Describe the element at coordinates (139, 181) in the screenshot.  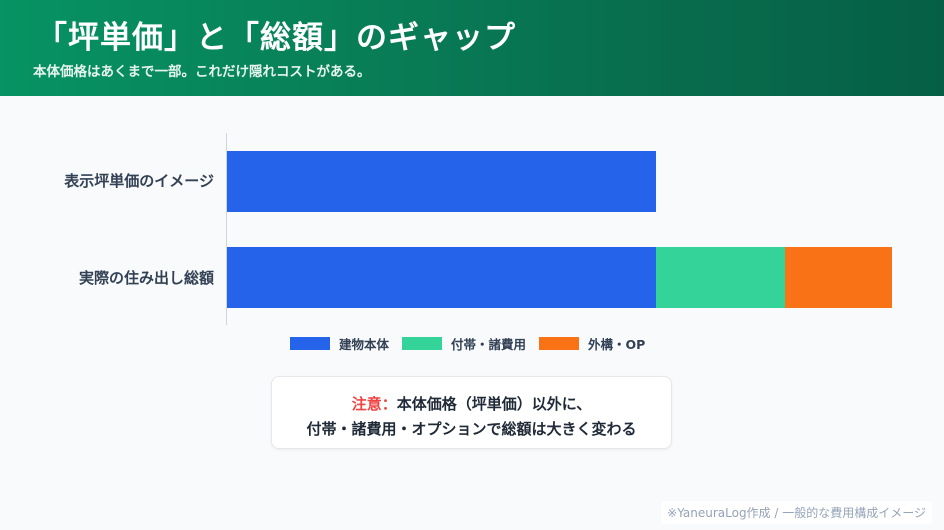
I see `category-label-advertised: 表示坪単価のイメージ` at that location.